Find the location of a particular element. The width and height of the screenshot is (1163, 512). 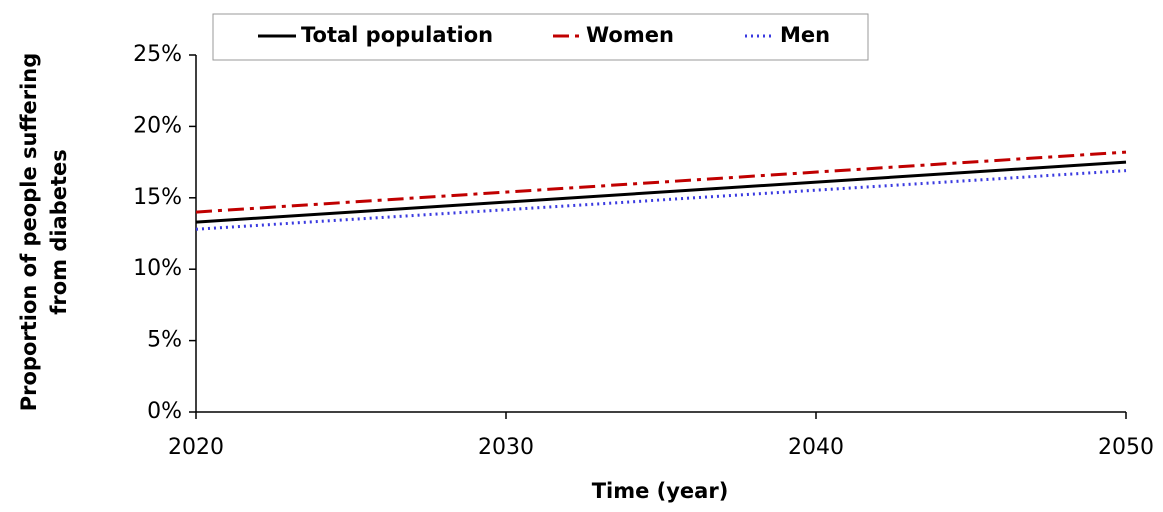

legend-label: Total population is located at coordinates (397, 35).